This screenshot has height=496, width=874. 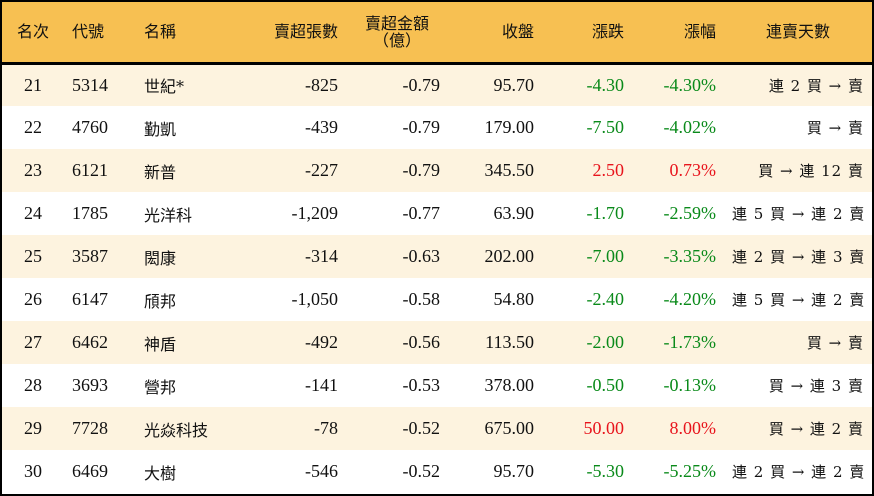 I want to click on header-net-sell-lots: 賣超張數, so click(x=296, y=33).